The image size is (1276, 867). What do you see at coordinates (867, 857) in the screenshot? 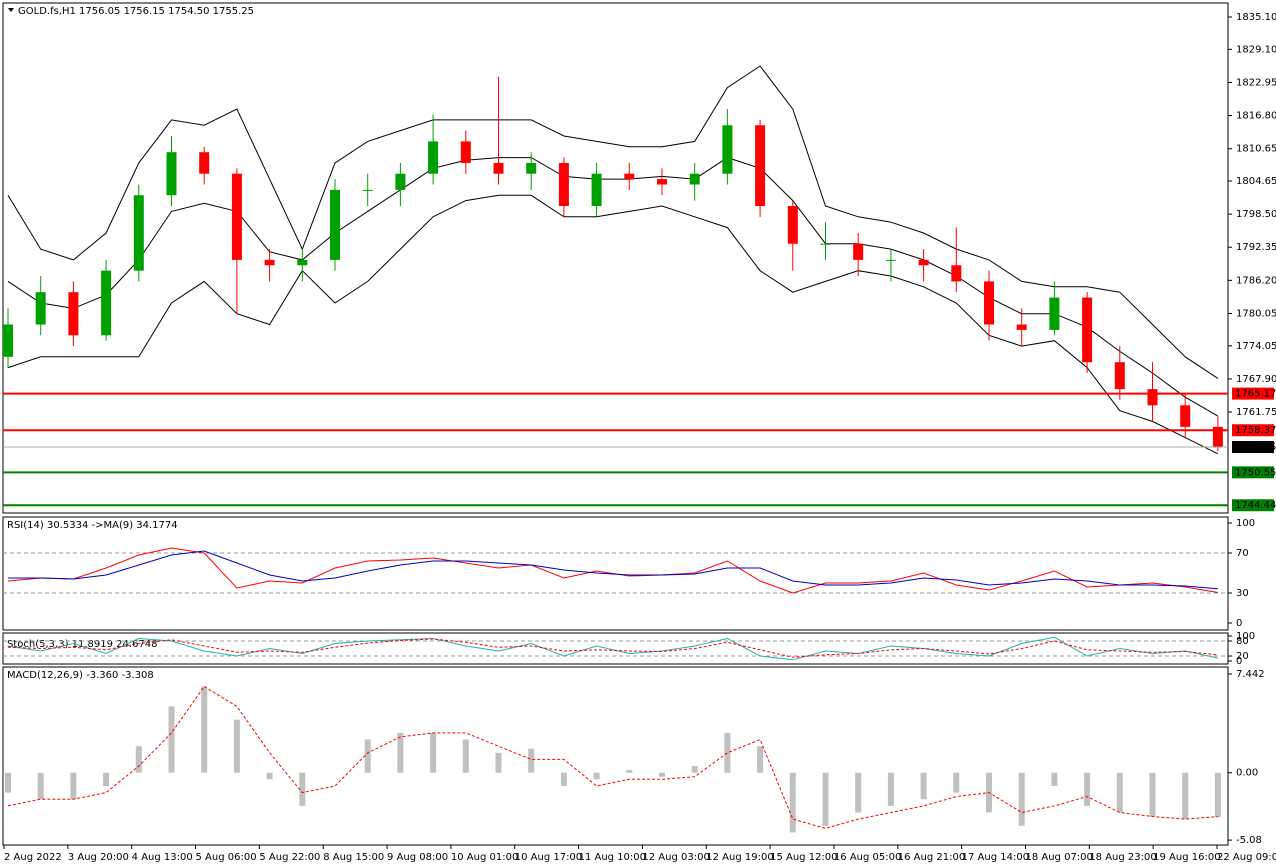
I see `x-tick-label: 16 Aug 05:00` at bounding box center [867, 857].